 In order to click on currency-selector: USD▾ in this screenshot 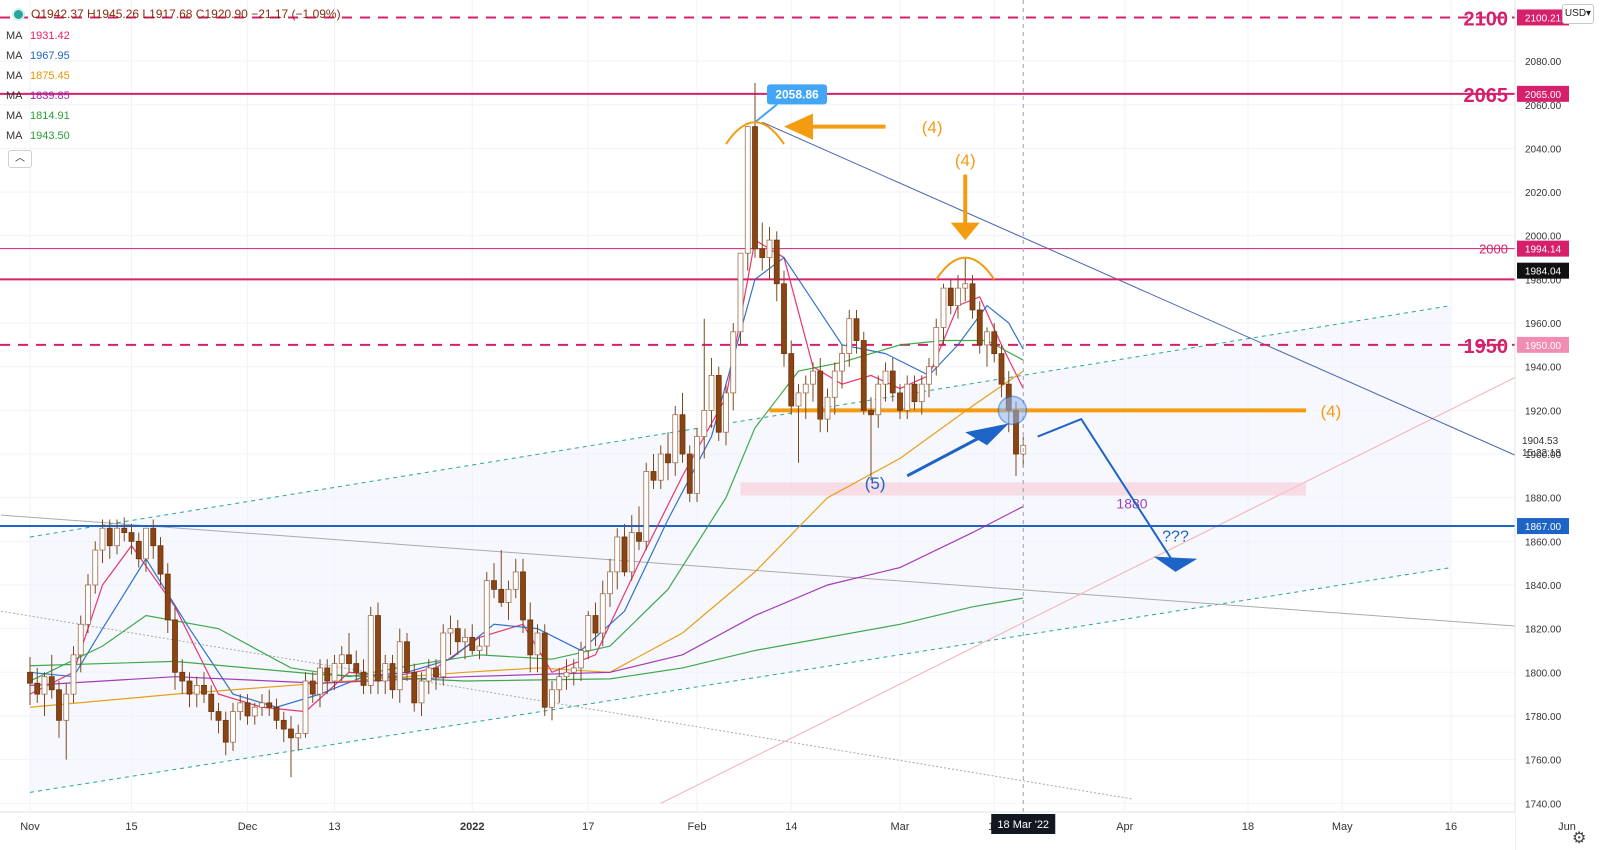, I will do `click(1578, 14)`.